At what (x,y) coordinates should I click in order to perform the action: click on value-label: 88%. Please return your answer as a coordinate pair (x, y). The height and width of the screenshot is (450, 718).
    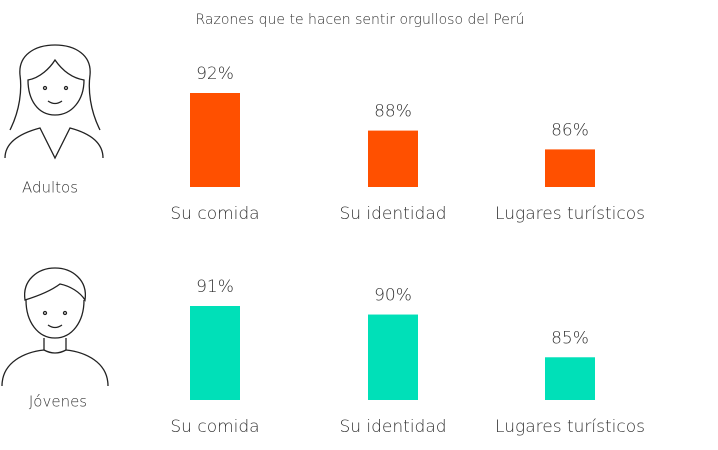
    Looking at the image, I should click on (393, 112).